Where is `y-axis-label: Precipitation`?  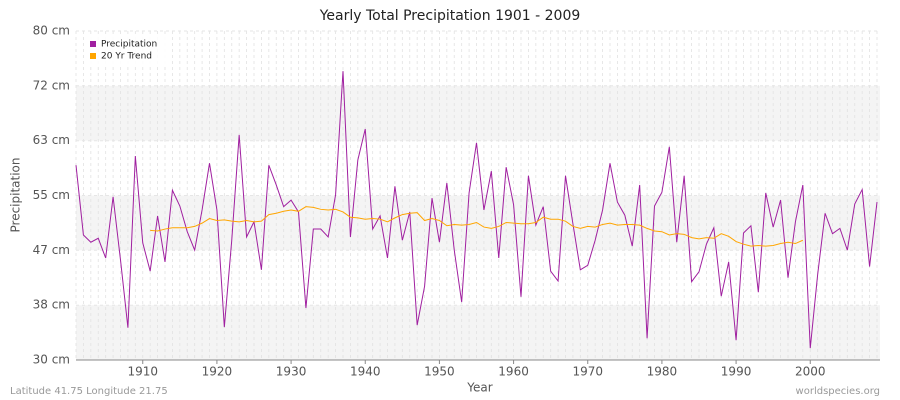 y-axis-label: Precipitation is located at coordinates (16, 194).